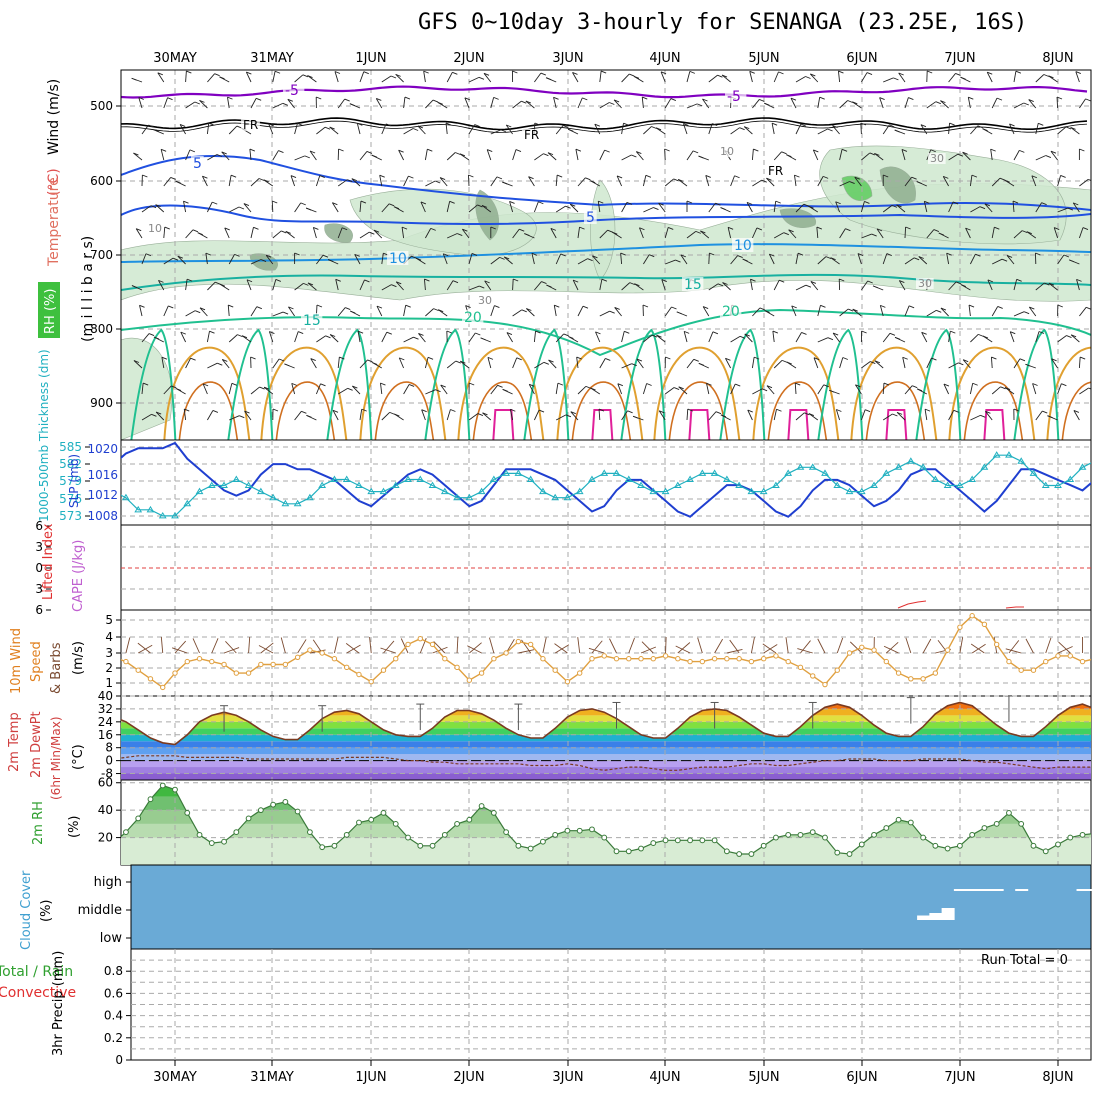 This screenshot has width=1100, height=1100. Describe the element at coordinates (664, 58) in the screenshot. I see `date-label: 4JUN` at that location.